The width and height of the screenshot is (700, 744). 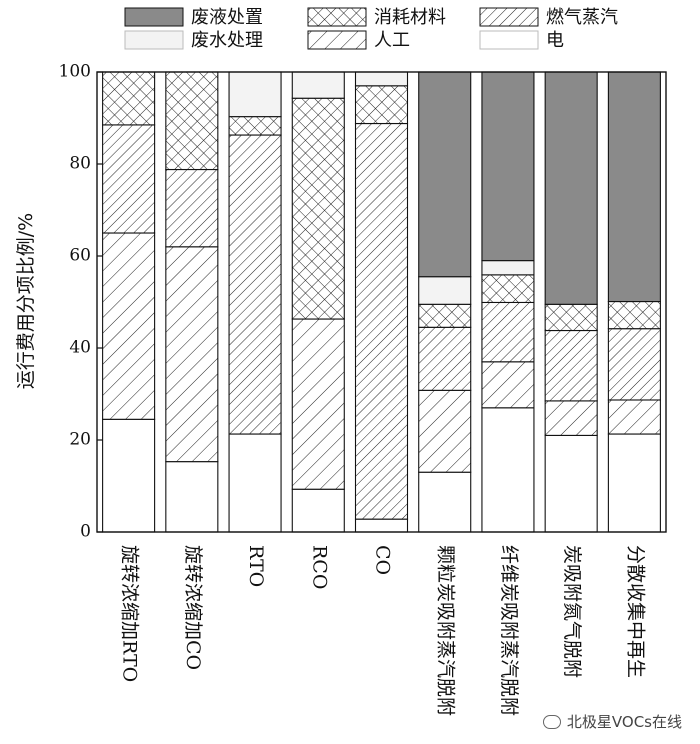 What do you see at coordinates (154, 17) in the screenshot?
I see `legend-swatch-e5ba9fe6b6b2e5a484e7bdae` at bounding box center [154, 17].